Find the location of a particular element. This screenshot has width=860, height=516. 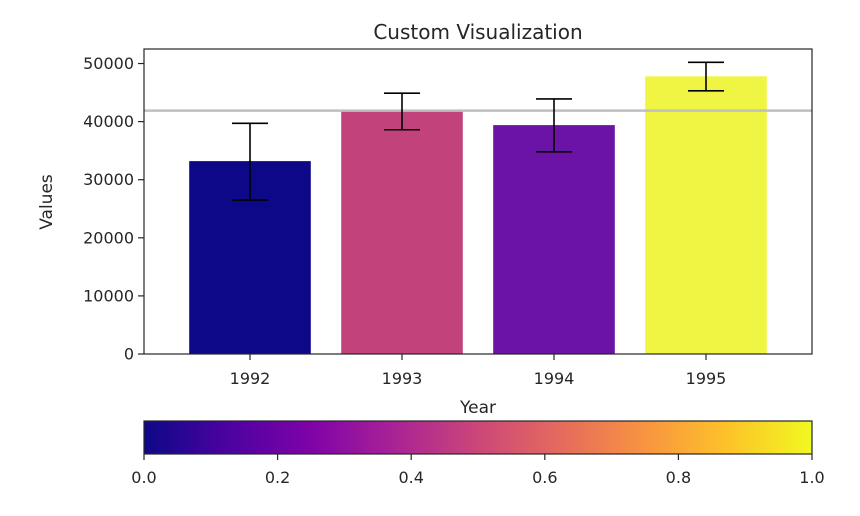

y-axis-label: Values is located at coordinates (47, 202).